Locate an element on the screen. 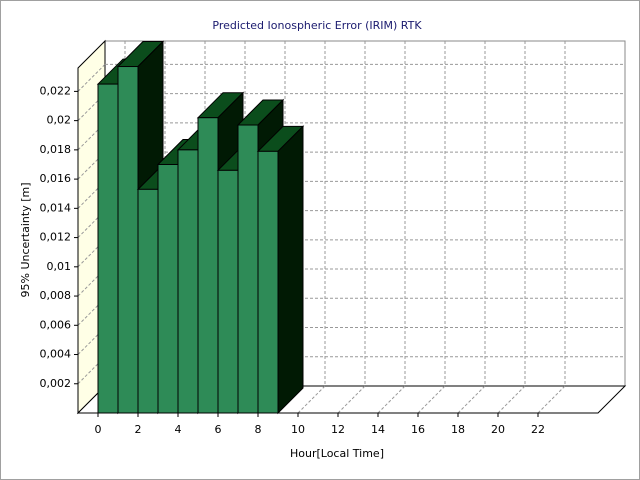 This screenshot has width=640, height=480. x-tick-label: 8 is located at coordinates (258, 429).